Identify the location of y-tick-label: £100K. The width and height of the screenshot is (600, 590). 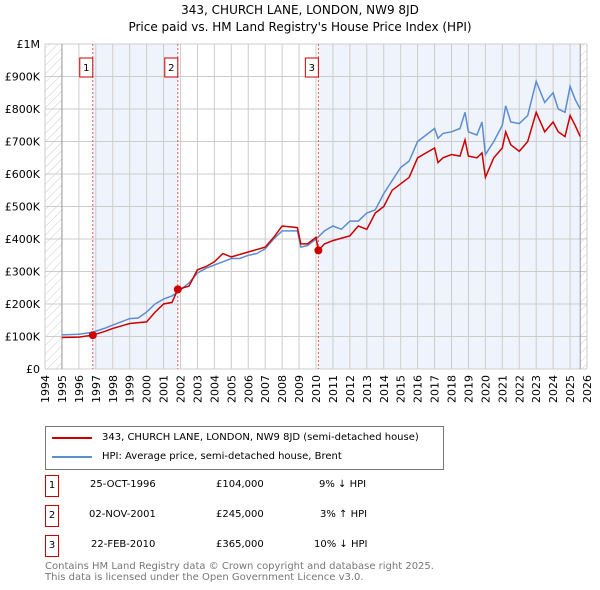
(23, 337).